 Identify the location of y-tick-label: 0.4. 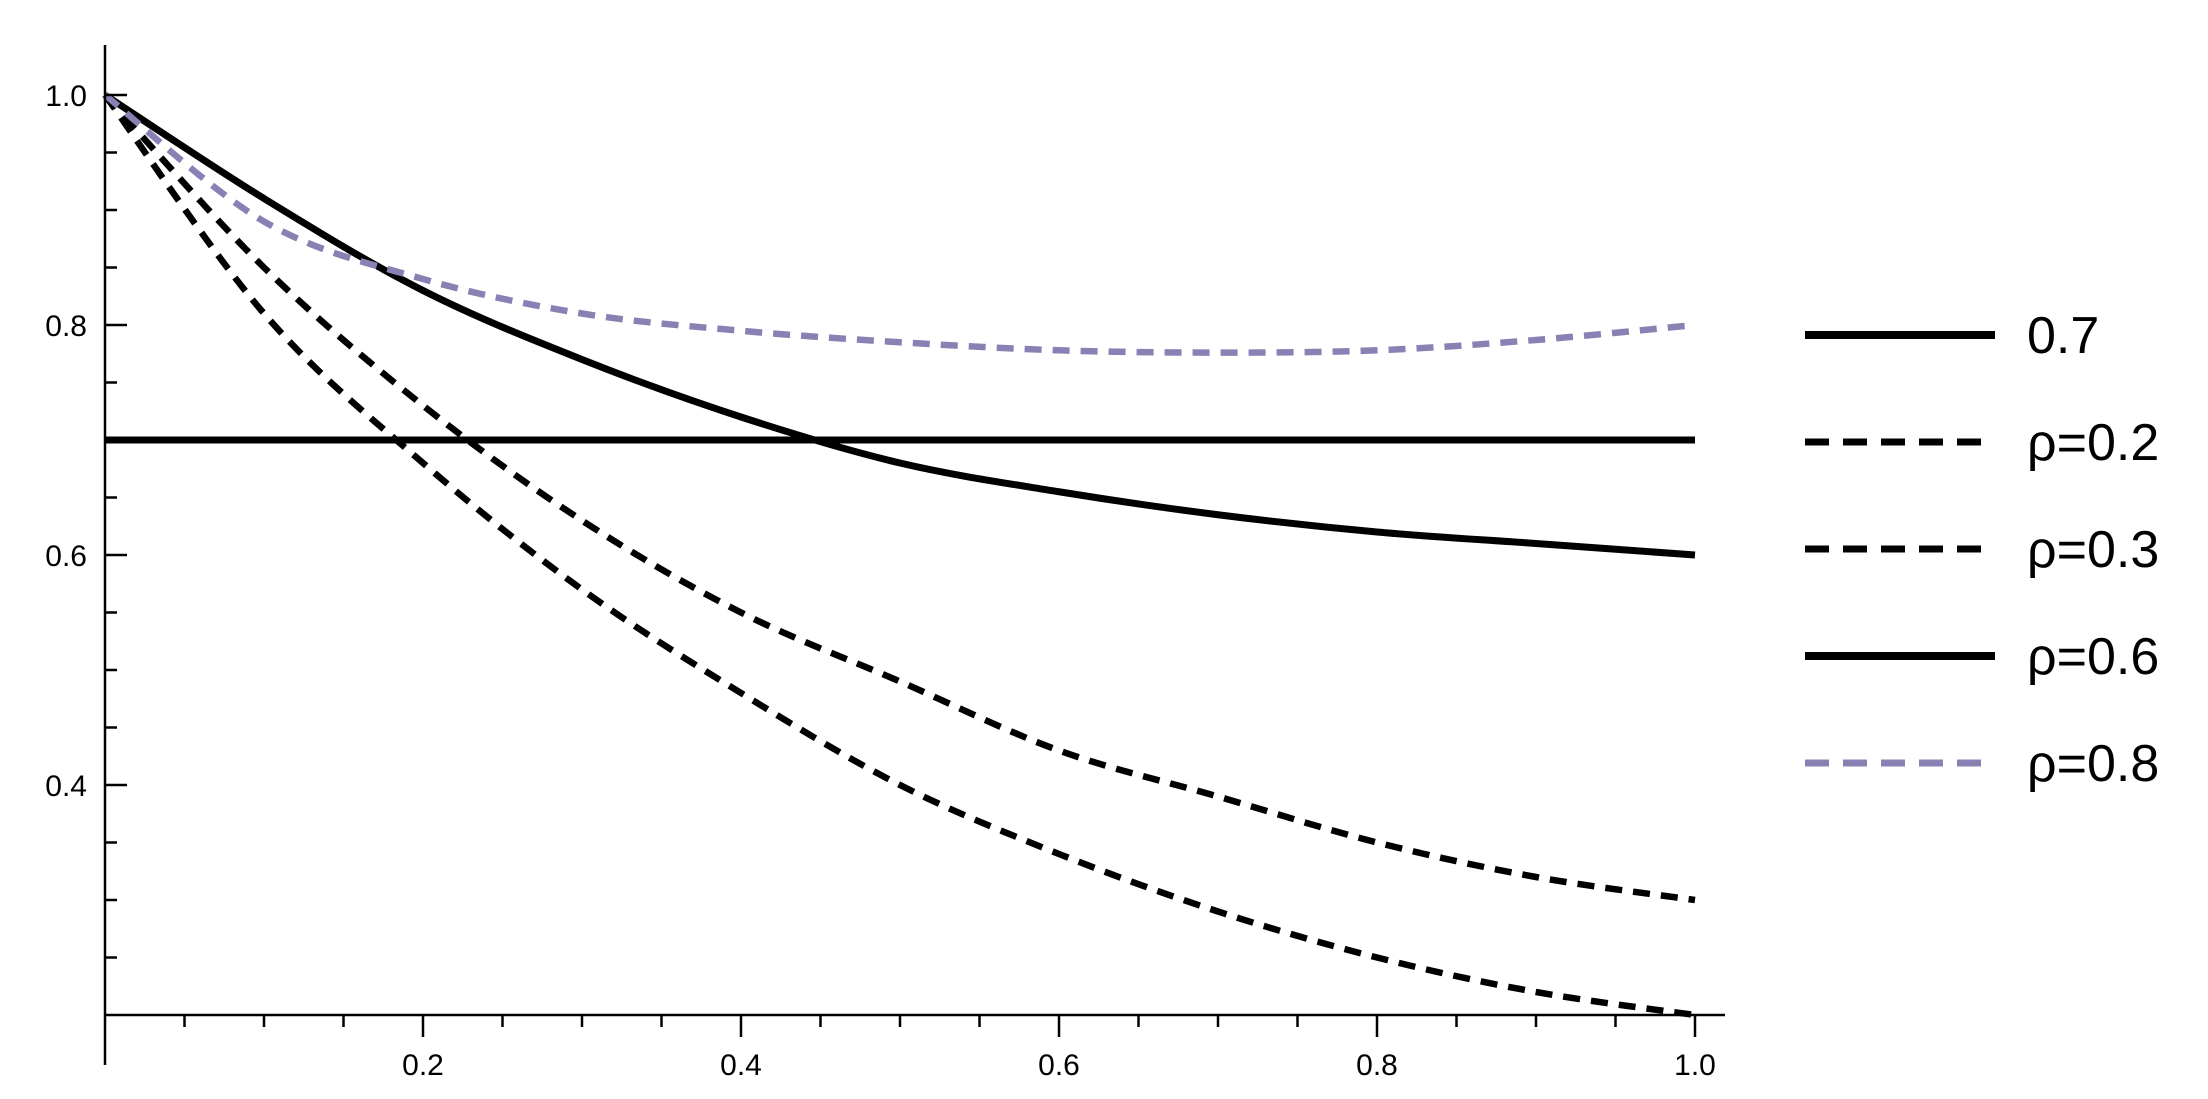
(66, 786).